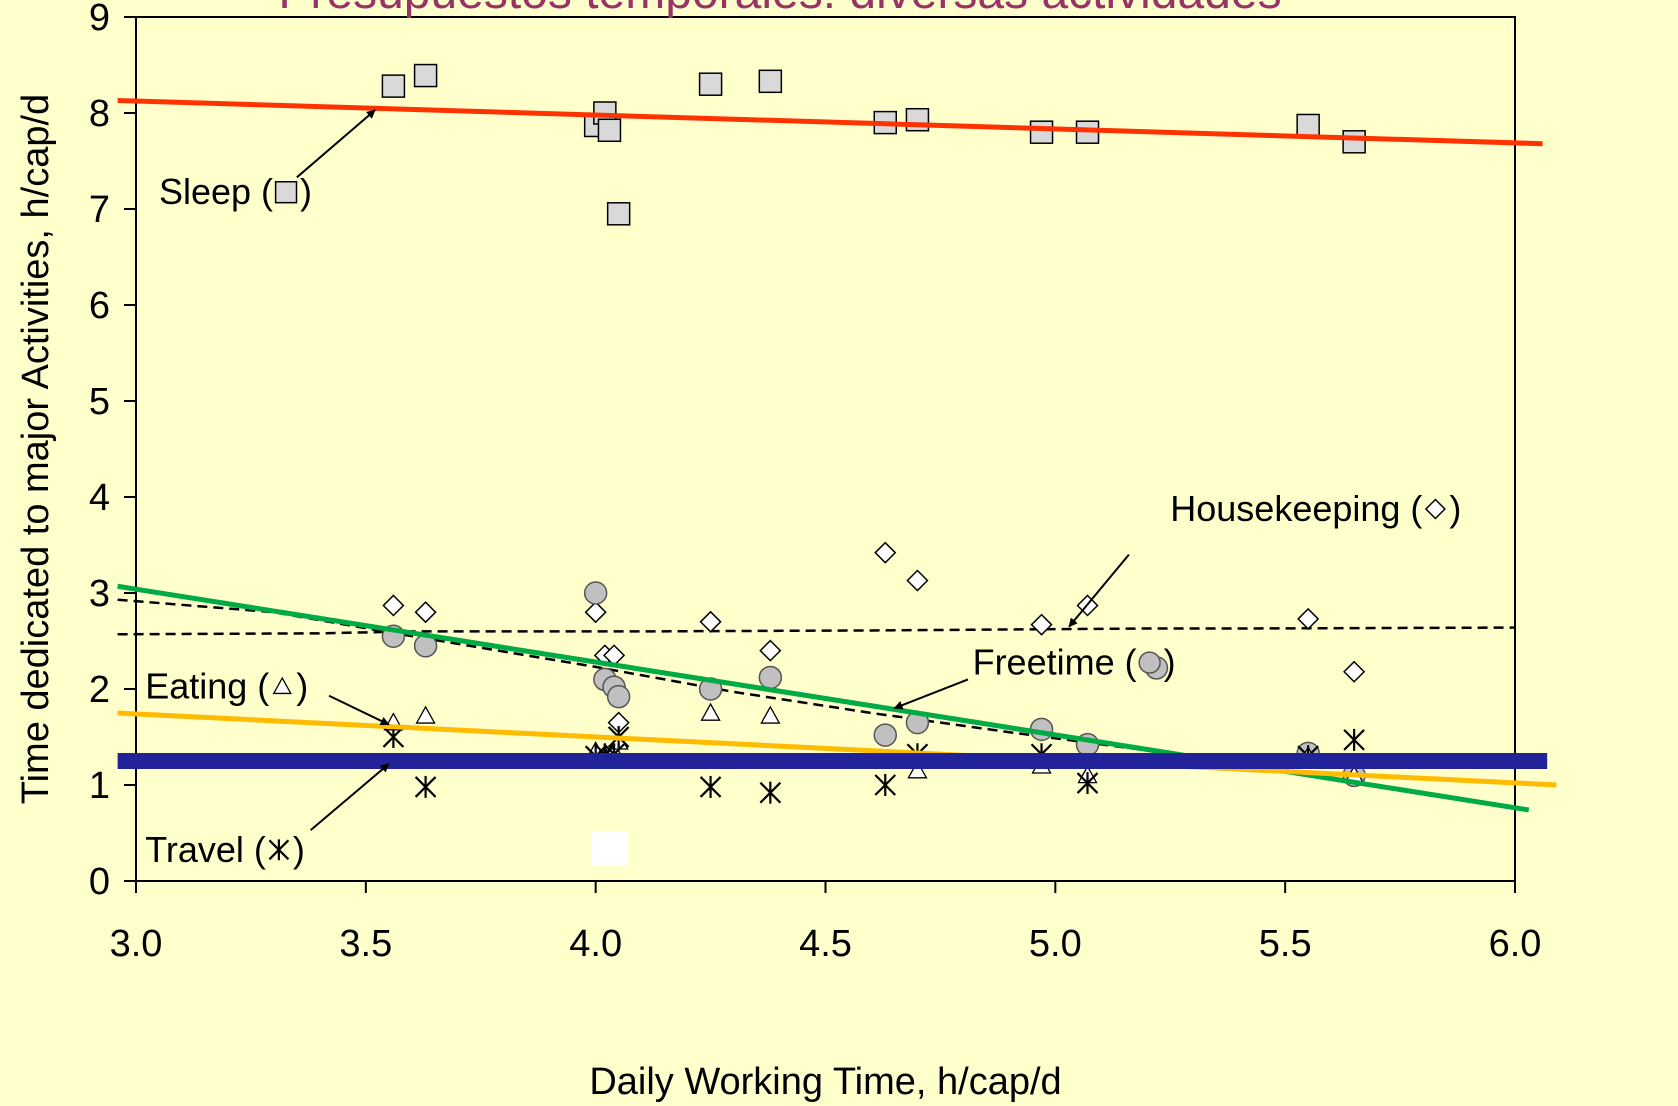 The image size is (1678, 1106). Describe the element at coordinates (216, 191) in the screenshot. I see `annotation-label: Sleep (` at that location.